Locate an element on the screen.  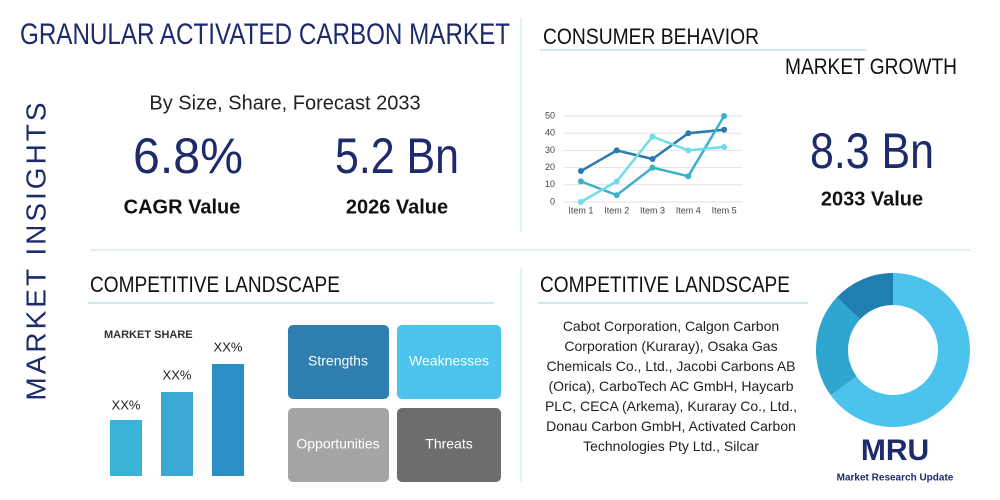
cagr: 6.8% is located at coordinates (188, 156).